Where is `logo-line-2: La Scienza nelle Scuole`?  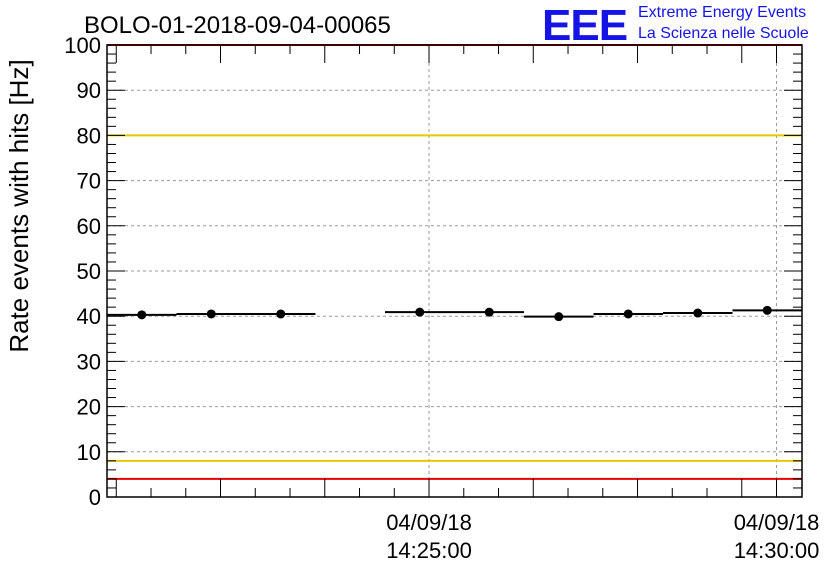
logo-line-2: La Scienza nelle Scuole is located at coordinates (723, 33).